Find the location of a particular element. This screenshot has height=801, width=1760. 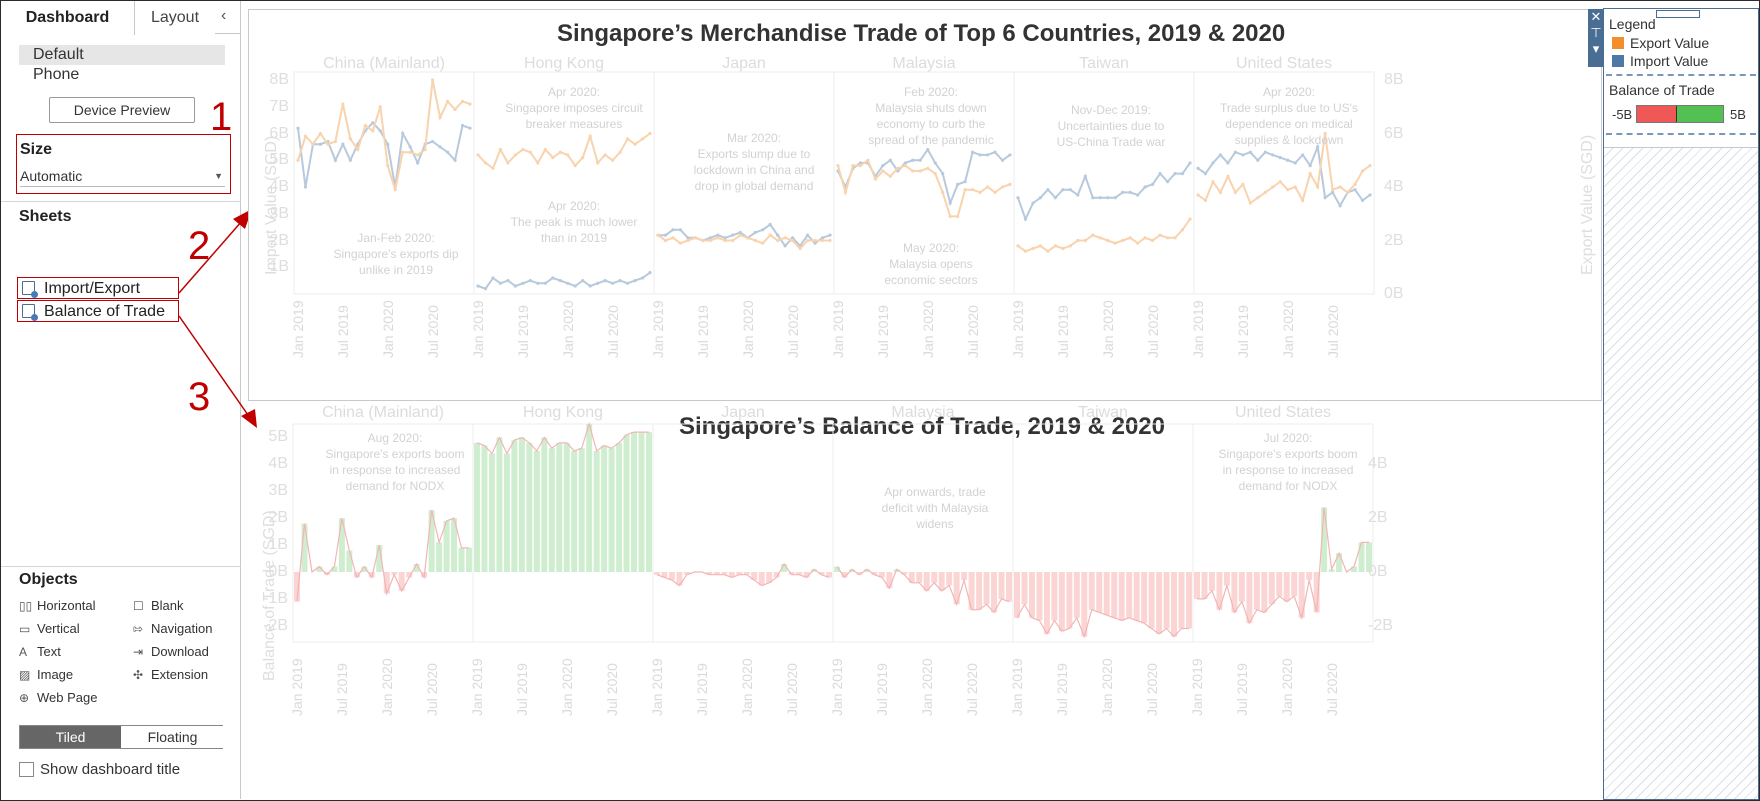

size-dropdown: Automatic ▼ is located at coordinates (122, 176).